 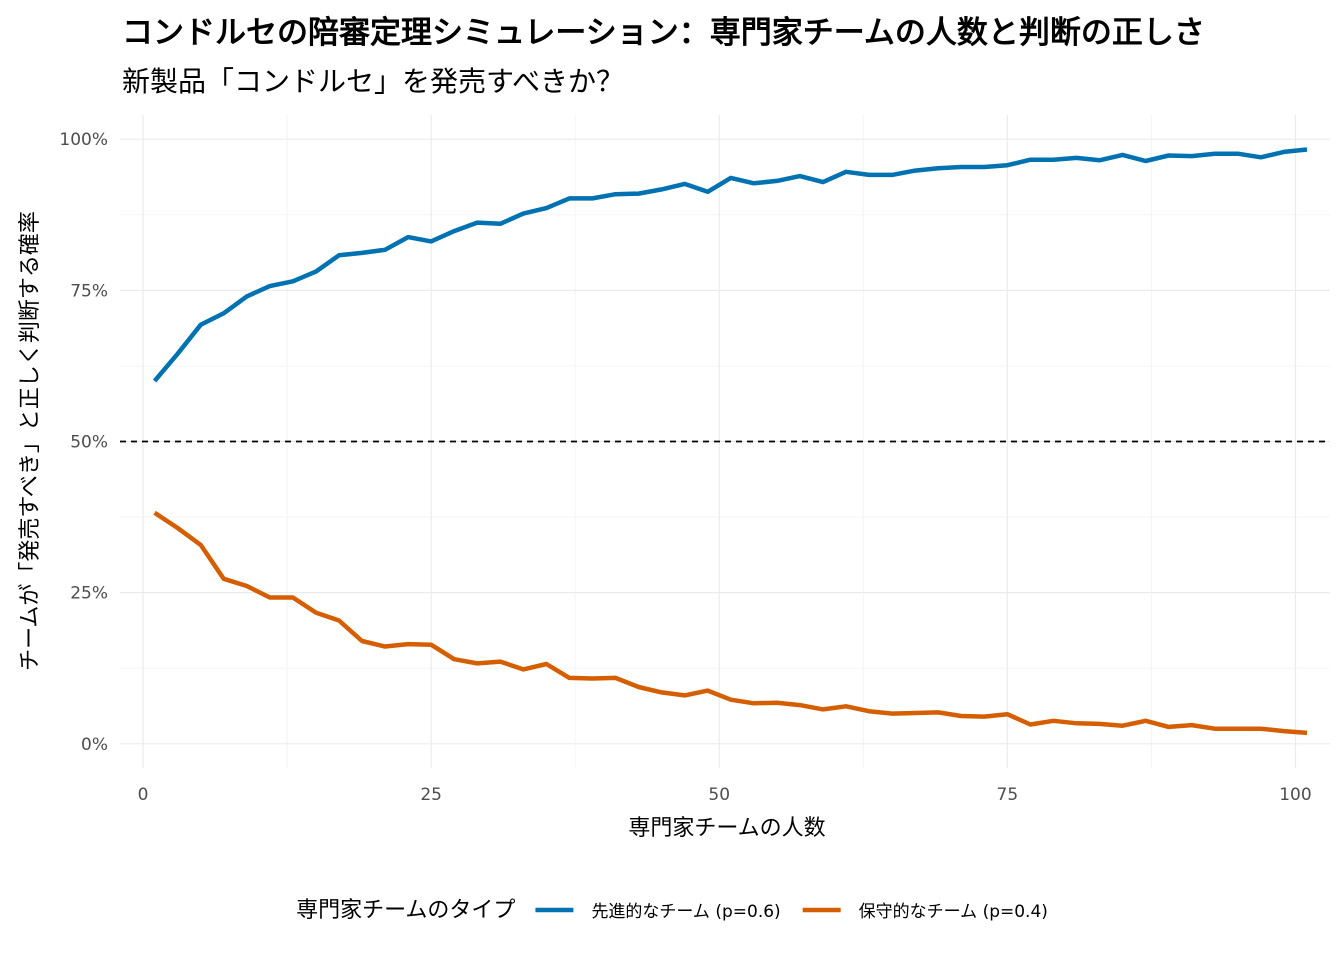 What do you see at coordinates (89, 291) in the screenshot?
I see `y-tick-label: 75%` at bounding box center [89, 291].